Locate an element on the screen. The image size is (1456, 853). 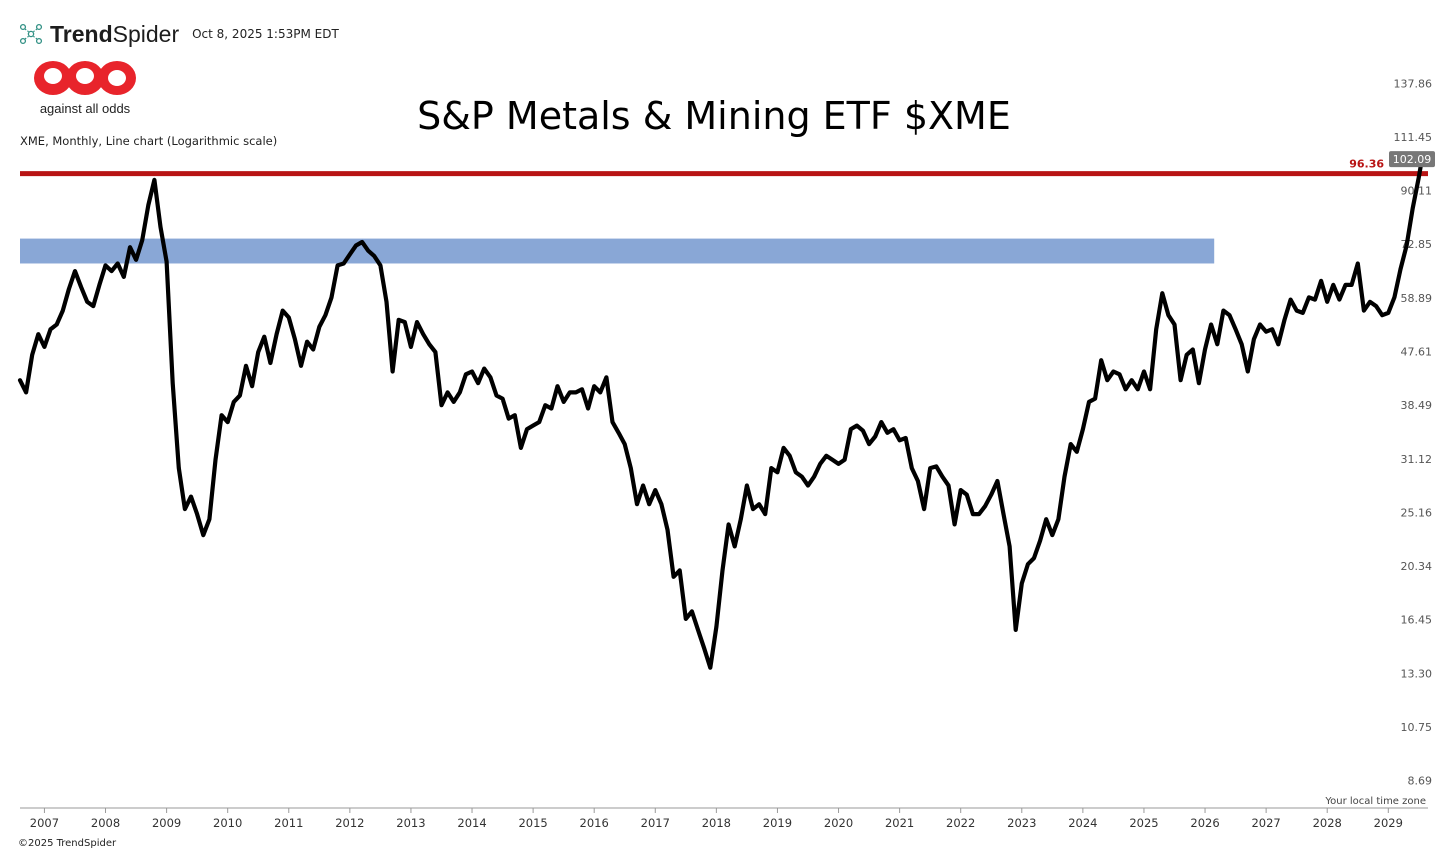
x-tick-label: 2020 is located at coordinates (838, 823).